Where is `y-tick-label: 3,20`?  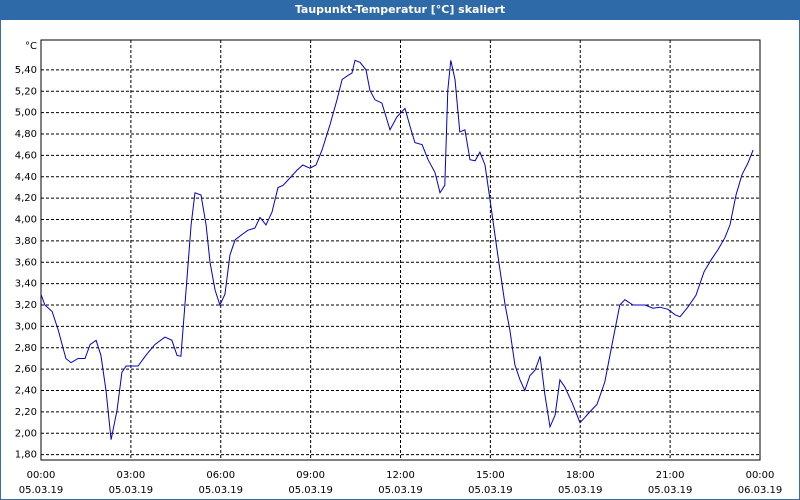
y-tick-label: 3,20 is located at coordinates (26, 305).